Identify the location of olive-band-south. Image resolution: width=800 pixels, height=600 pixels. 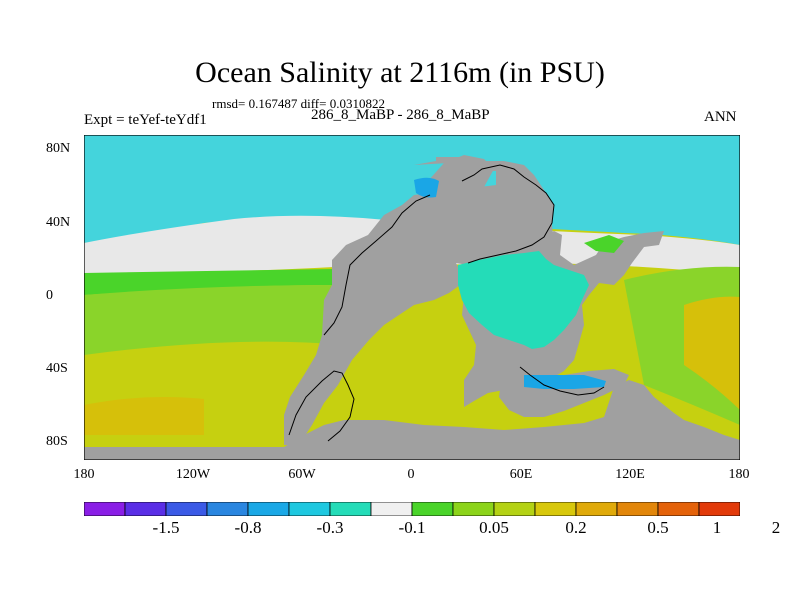
(144, 416).